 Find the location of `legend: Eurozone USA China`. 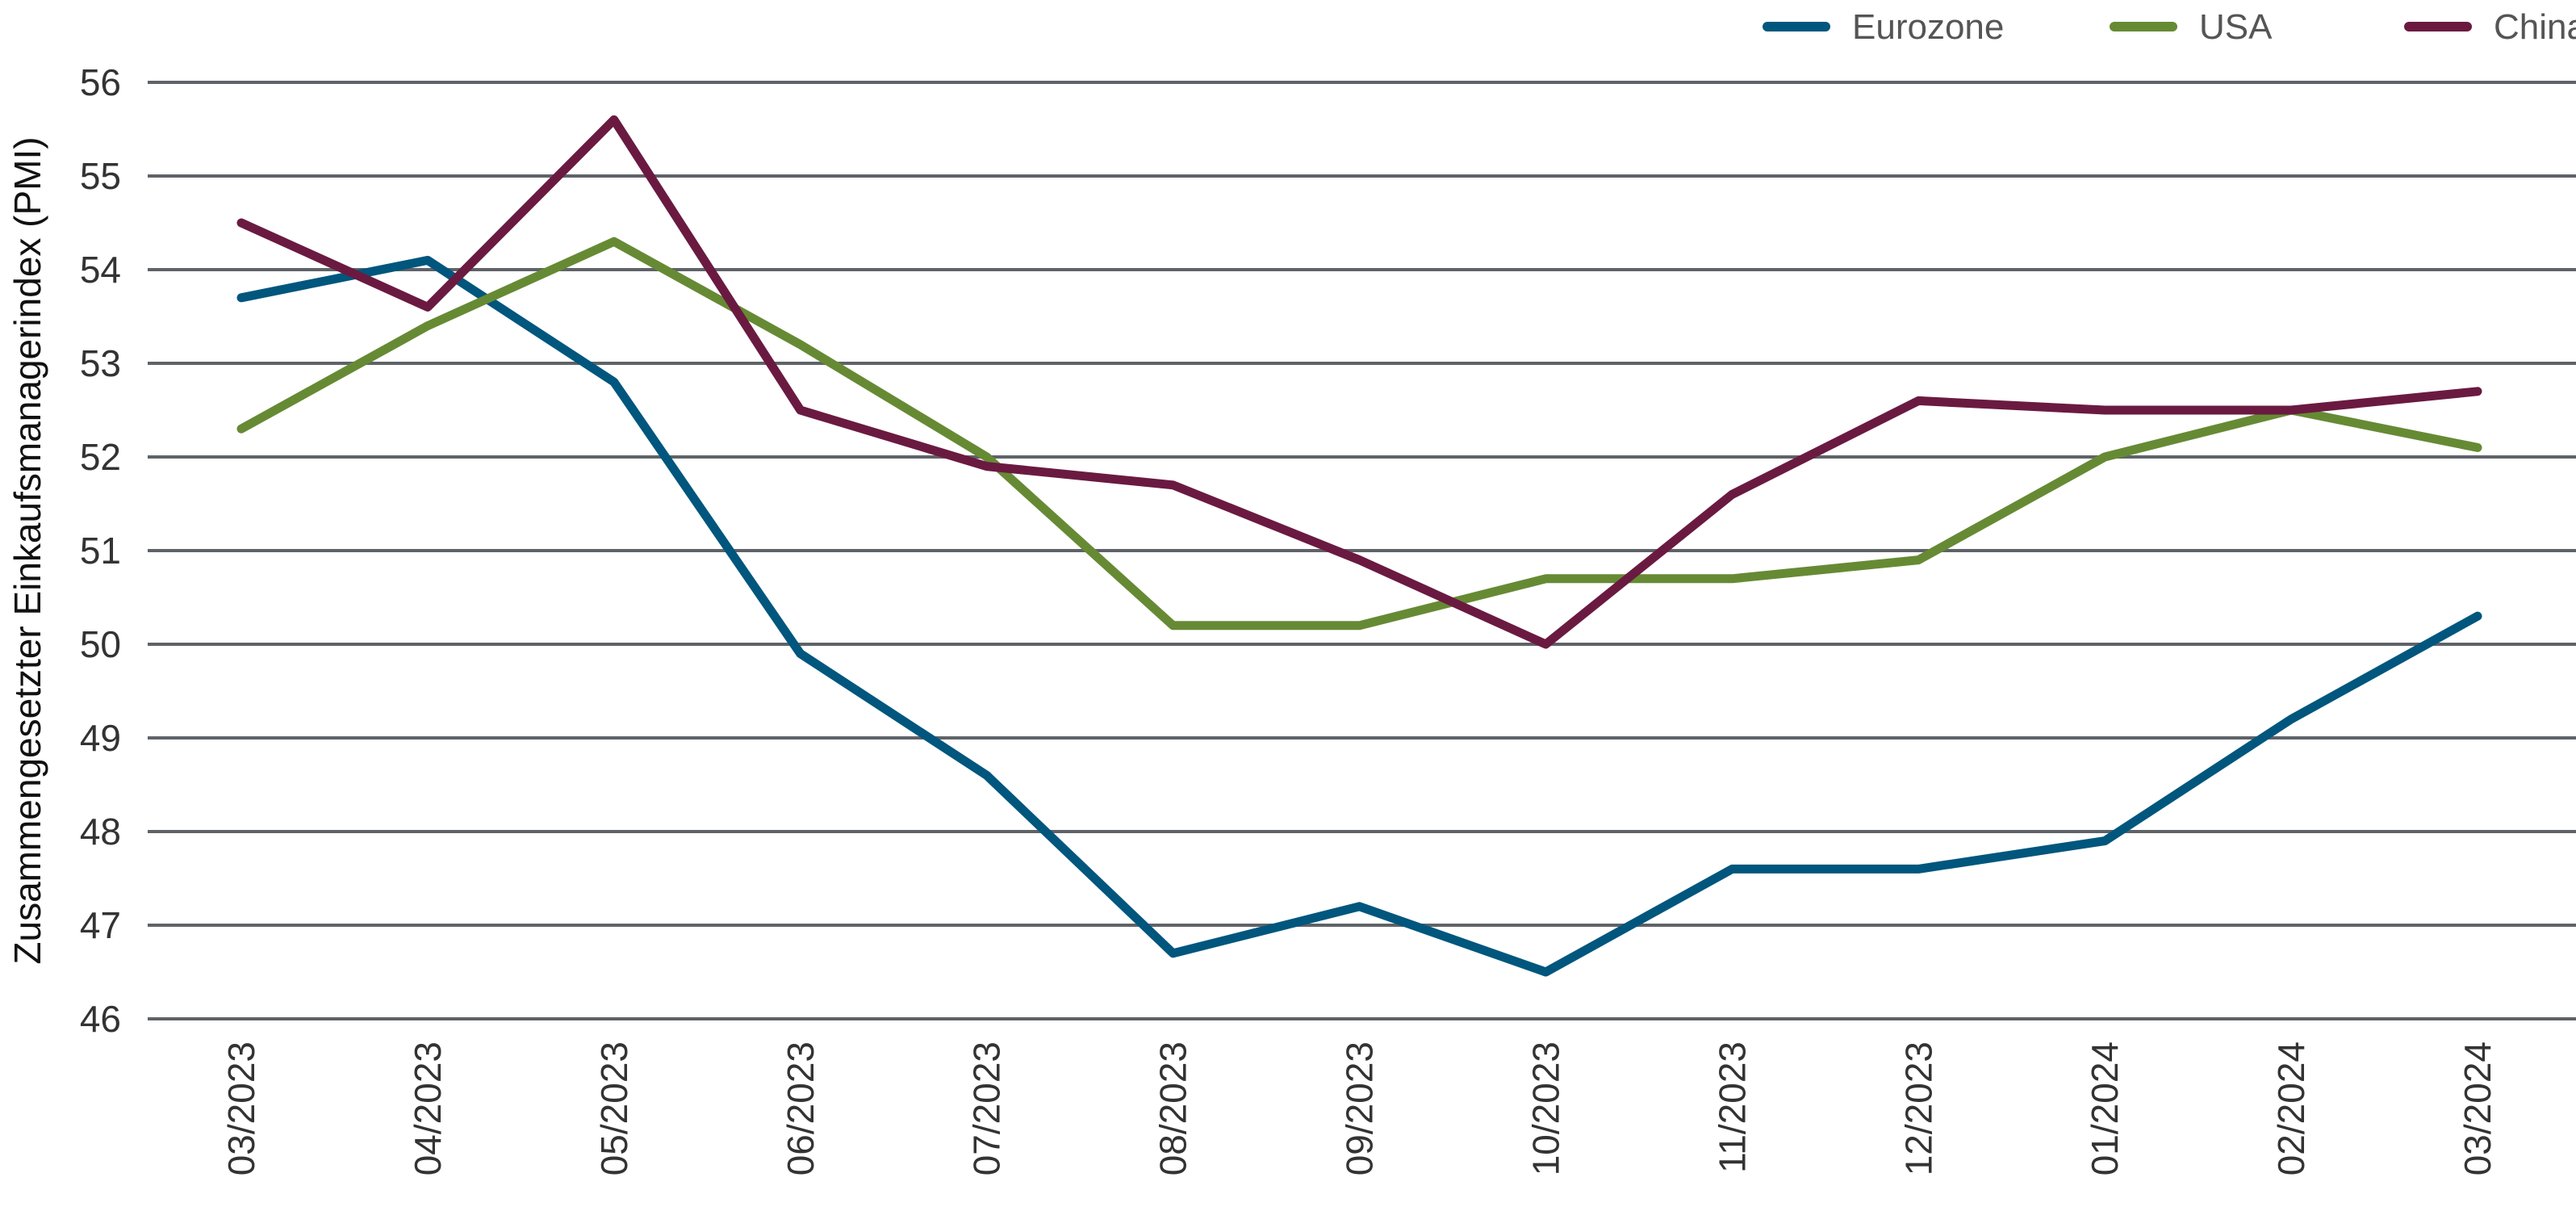

legend: Eurozone USA China is located at coordinates (2169, 27).